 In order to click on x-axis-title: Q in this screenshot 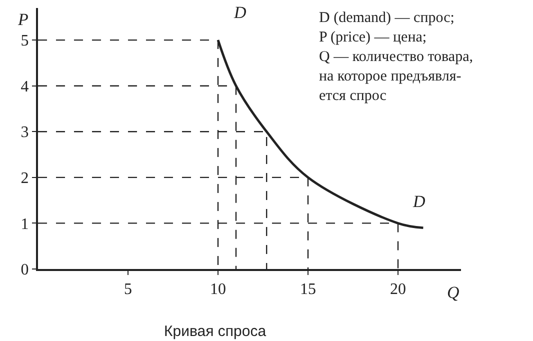, I will do `click(453, 292)`.